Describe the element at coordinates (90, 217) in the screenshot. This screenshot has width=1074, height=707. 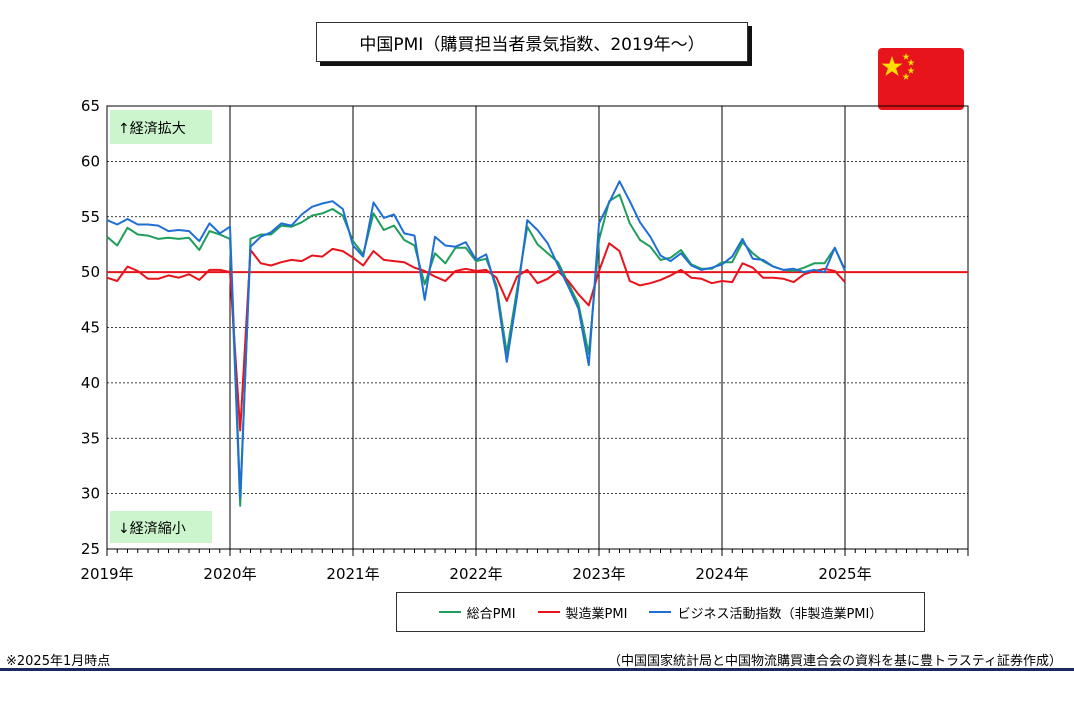
I see `y-tick-label: 55` at that location.